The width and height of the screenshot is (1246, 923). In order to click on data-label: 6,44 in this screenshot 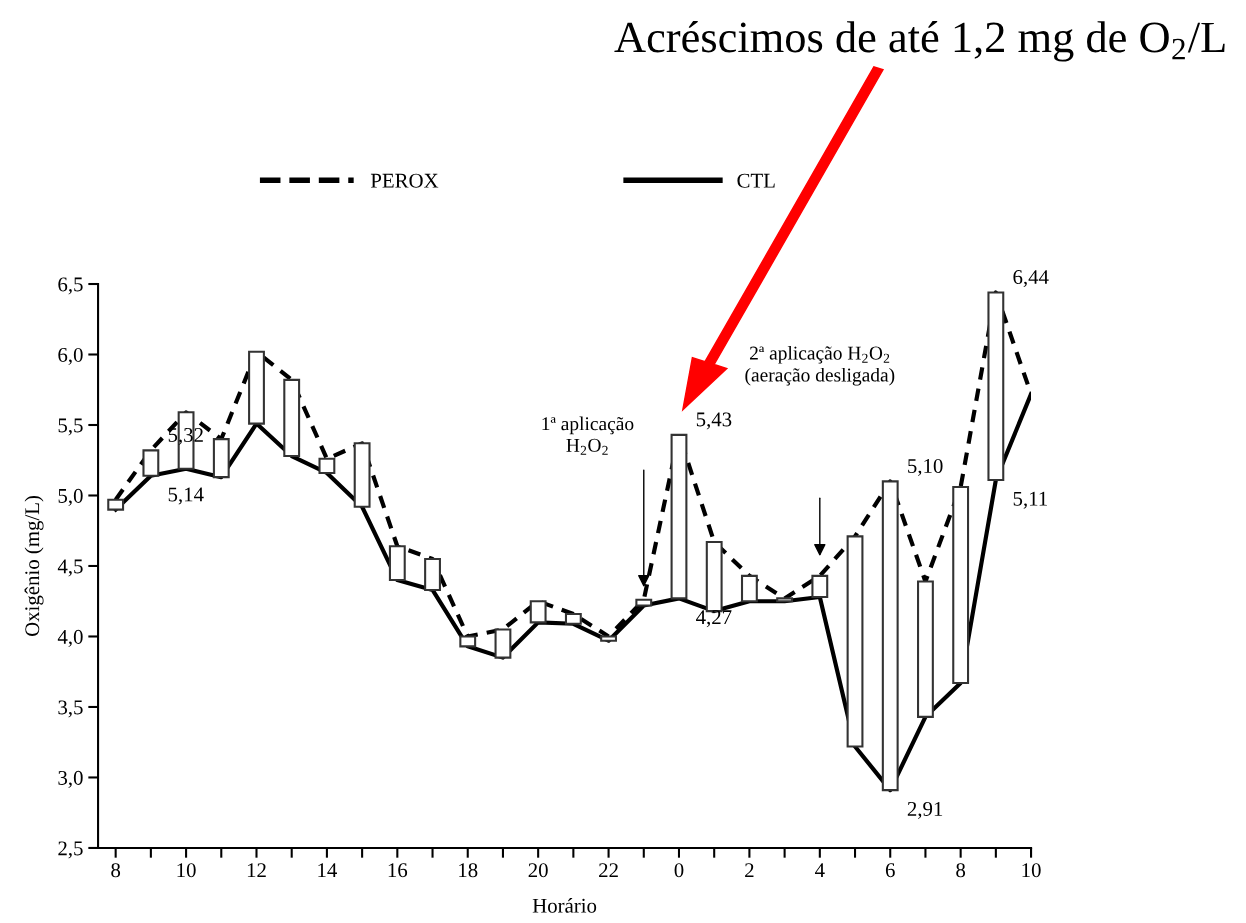, I will do `click(1031, 279)`.